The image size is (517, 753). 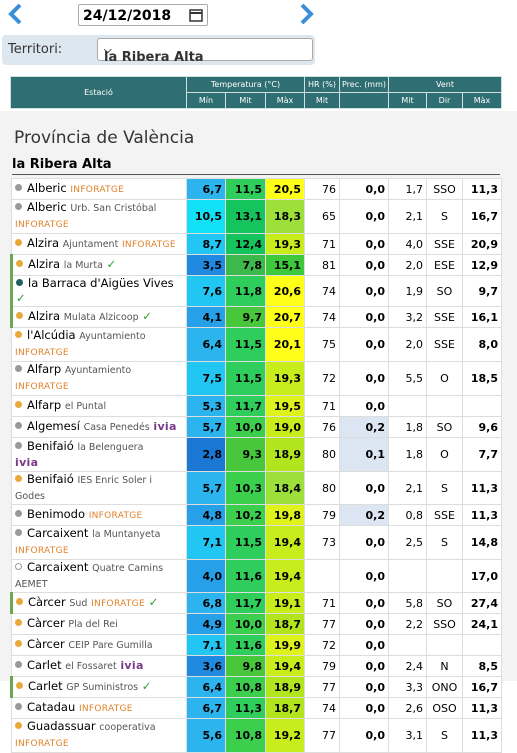 I want to click on value-cell: 2,2, so click(x=407, y=624).